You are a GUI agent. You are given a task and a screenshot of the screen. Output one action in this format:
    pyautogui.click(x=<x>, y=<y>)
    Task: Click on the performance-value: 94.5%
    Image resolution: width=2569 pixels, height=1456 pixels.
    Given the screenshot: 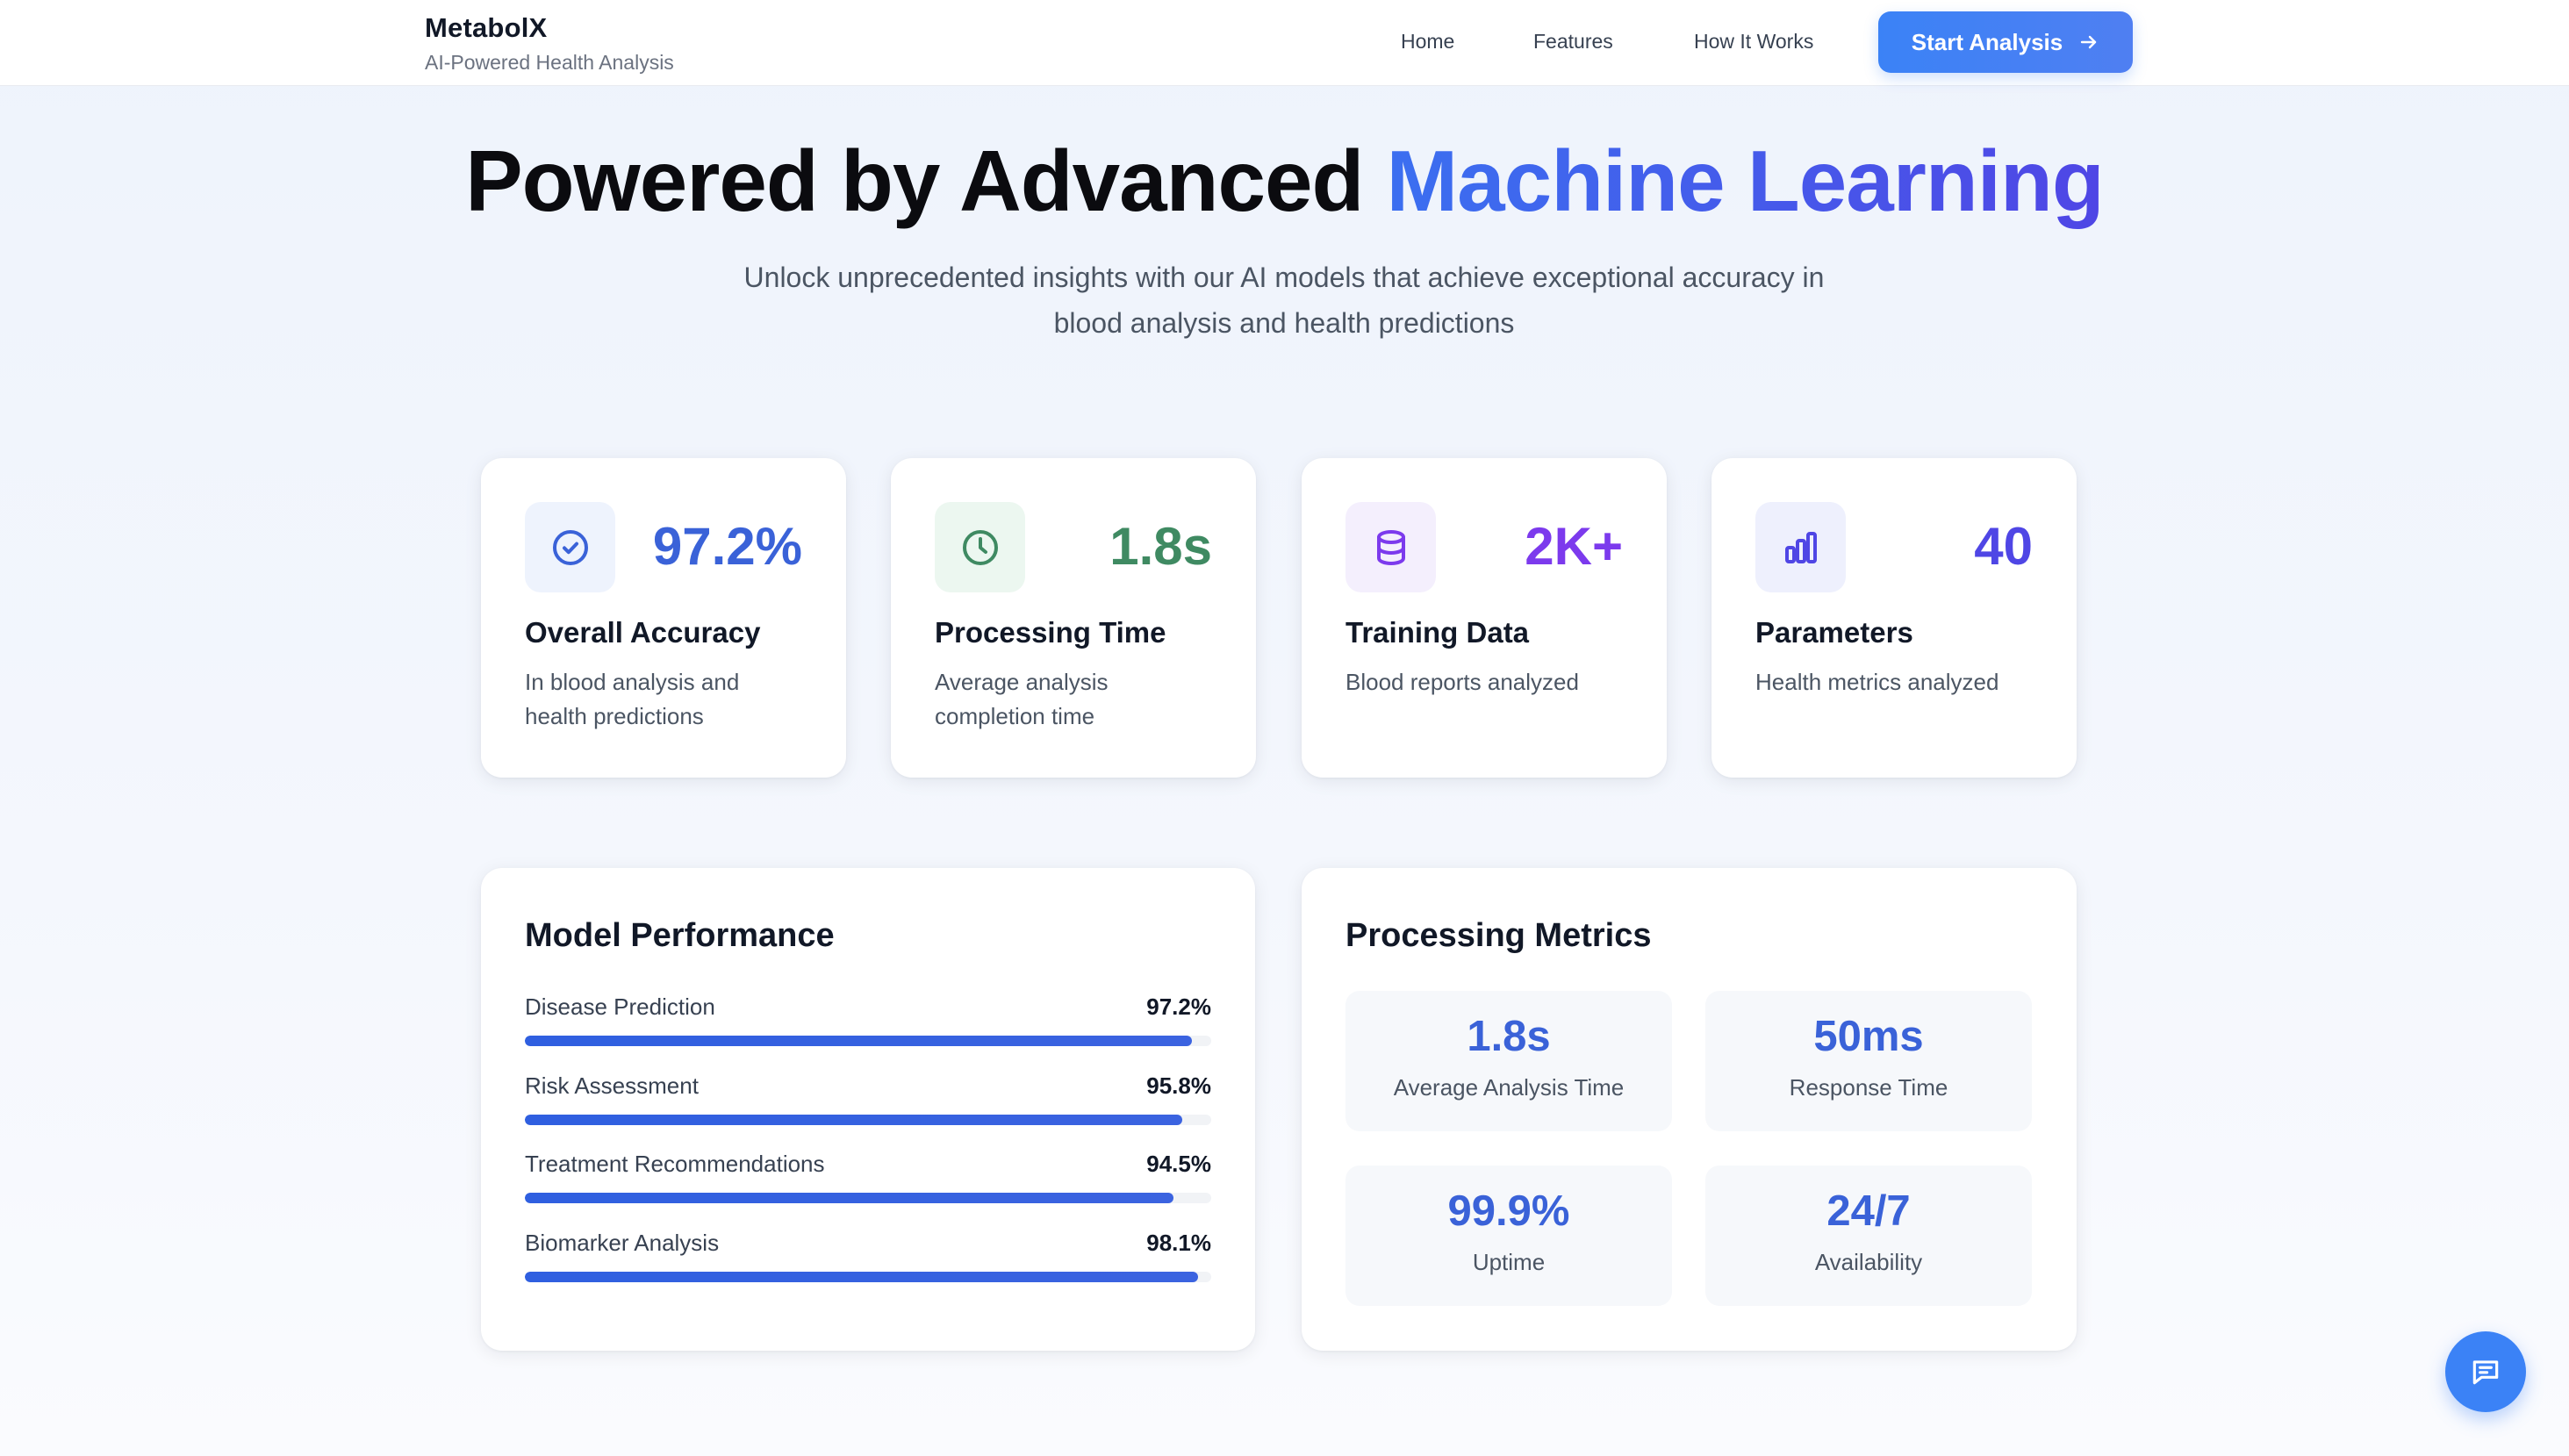 What is the action you would take?
    pyautogui.click(x=1178, y=1164)
    